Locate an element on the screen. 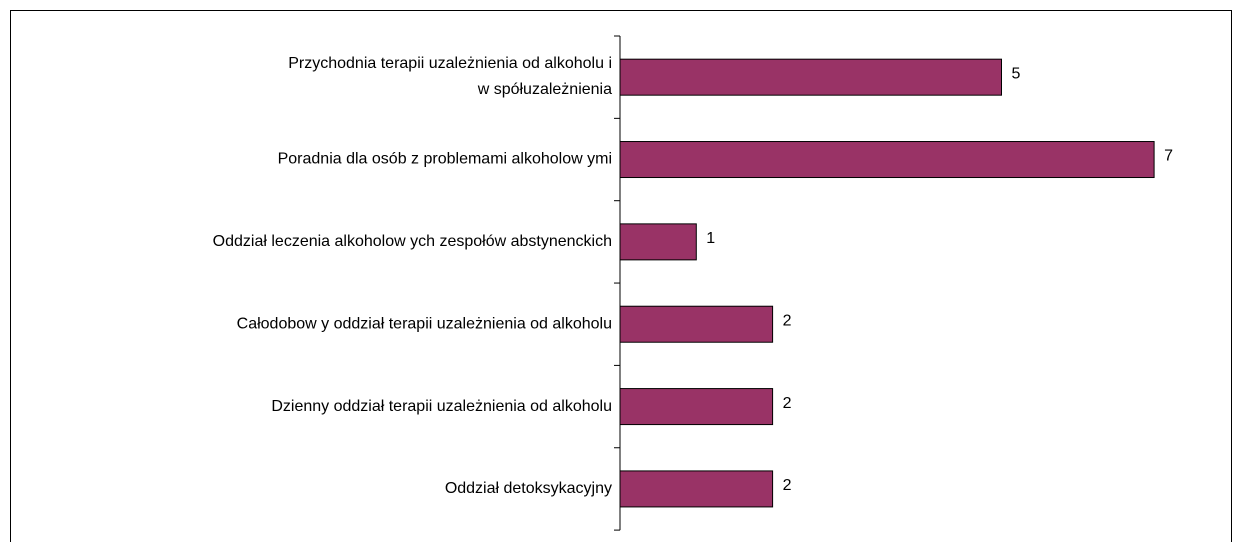 The height and width of the screenshot is (542, 1233). value-label: 7 is located at coordinates (1168, 156).